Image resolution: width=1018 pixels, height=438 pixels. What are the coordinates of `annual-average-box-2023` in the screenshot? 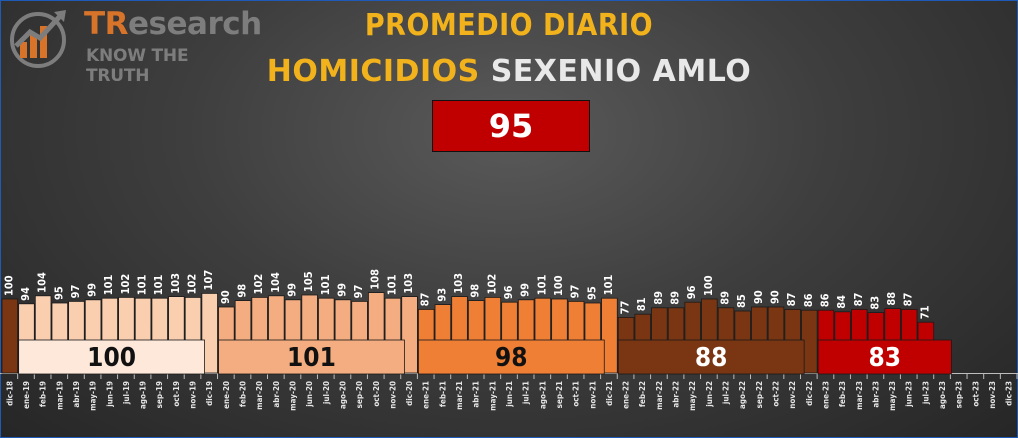 It's located at (884, 357).